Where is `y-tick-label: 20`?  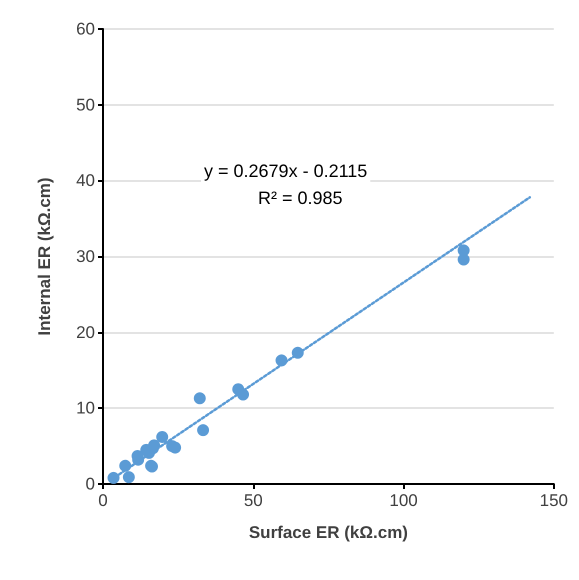 y-tick-label: 20 is located at coordinates (85, 332).